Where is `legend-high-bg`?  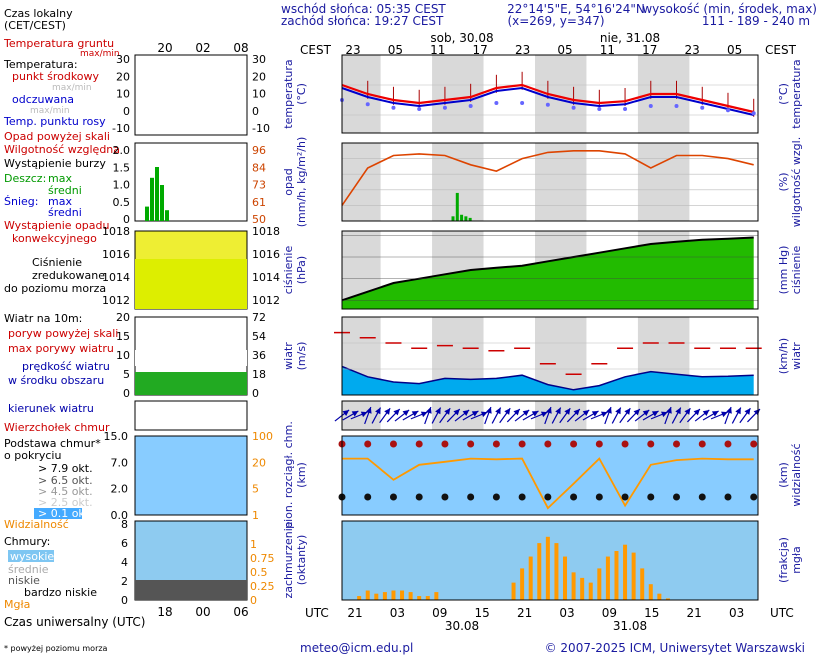 legend-high-bg is located at coordinates (31, 556).